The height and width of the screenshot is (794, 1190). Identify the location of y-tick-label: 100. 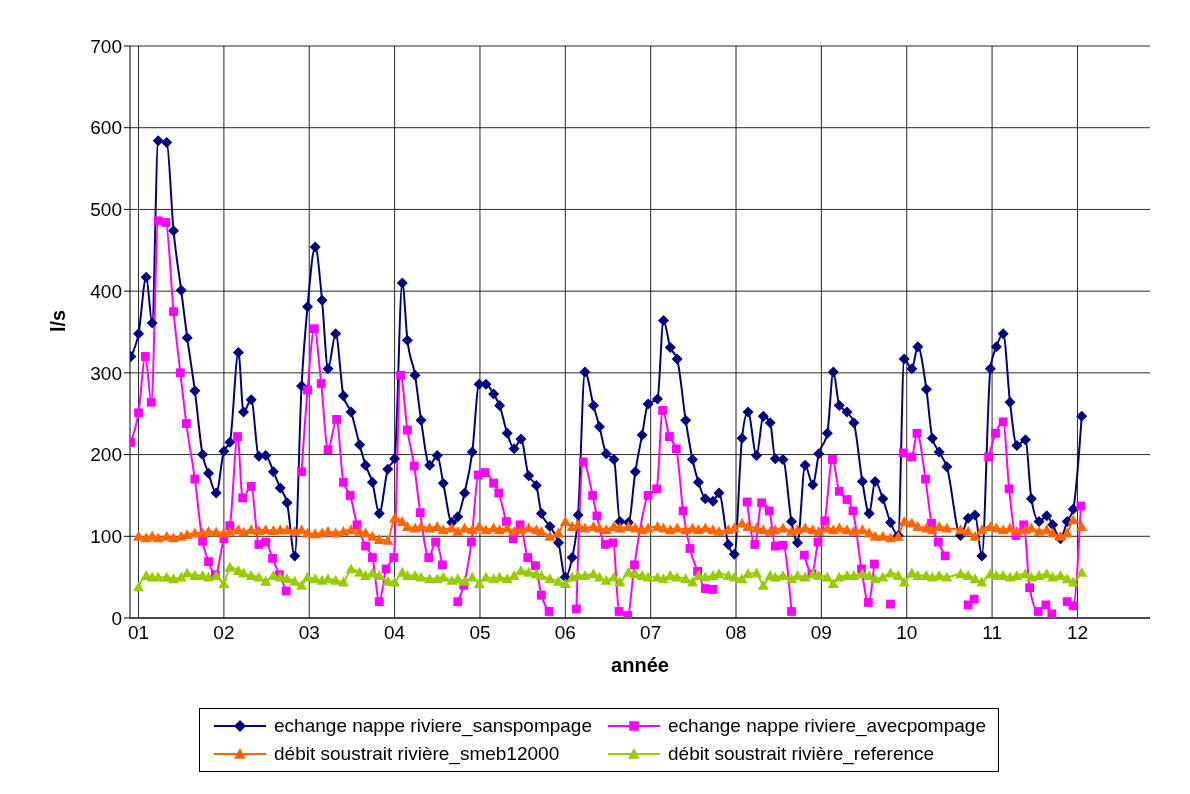
(106, 537).